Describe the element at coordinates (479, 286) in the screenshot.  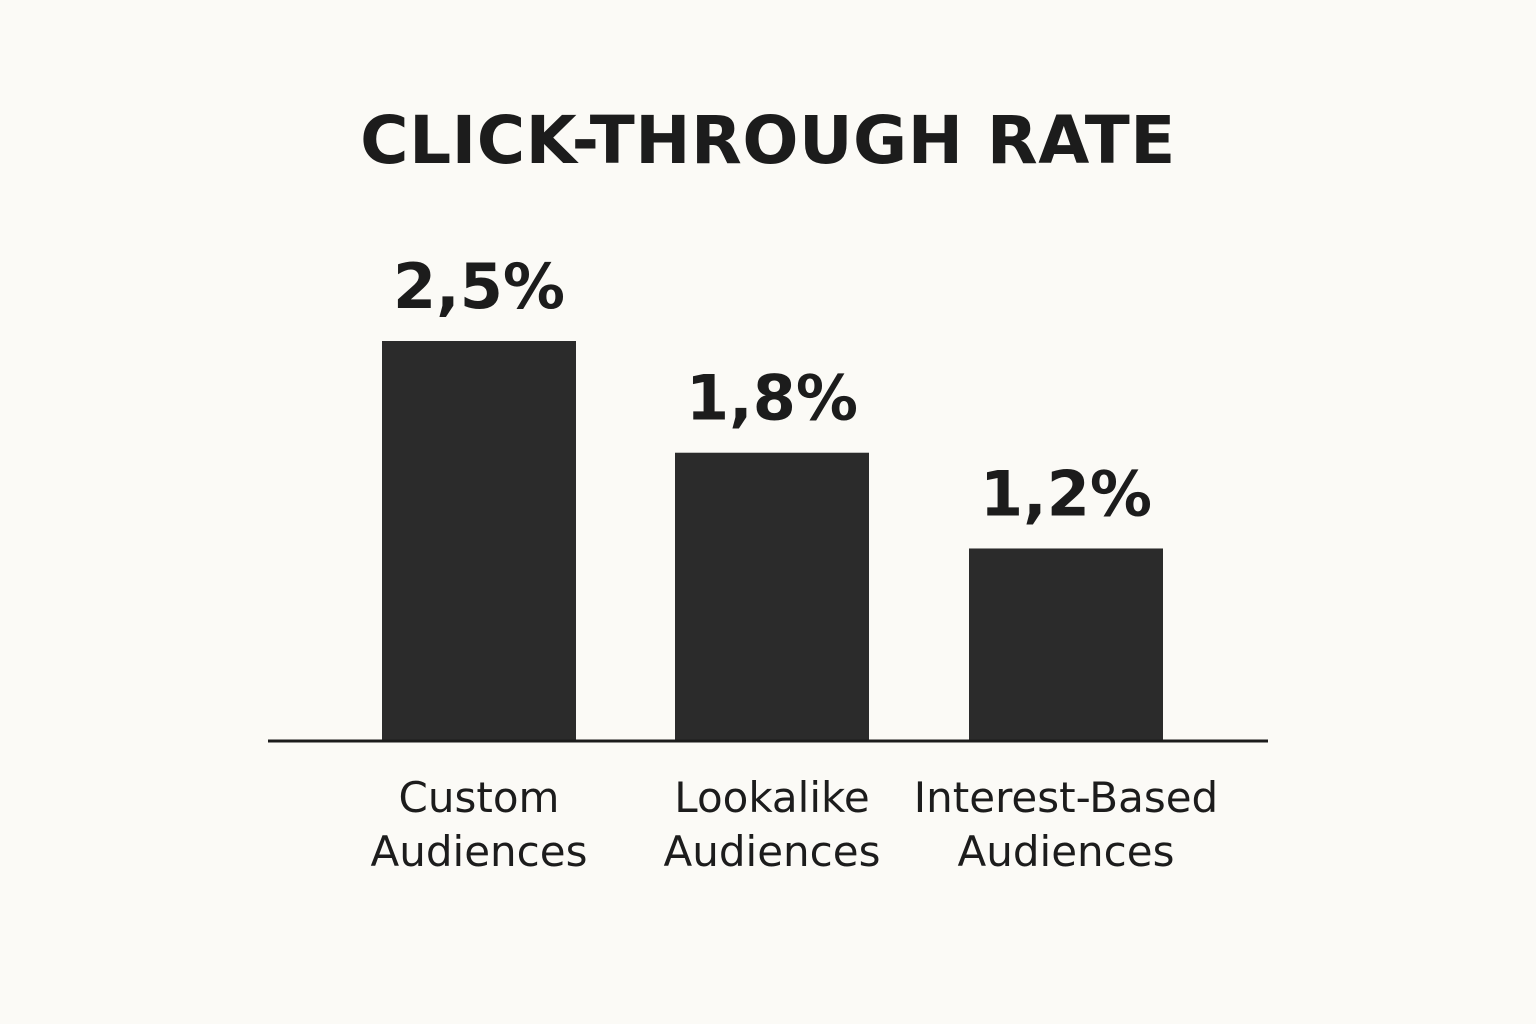
I see `value-label-1: 2,5%` at that location.